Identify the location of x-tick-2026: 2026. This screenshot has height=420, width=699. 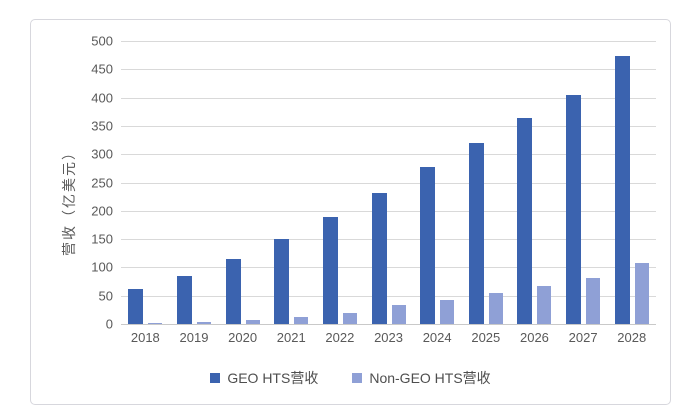
(534, 337).